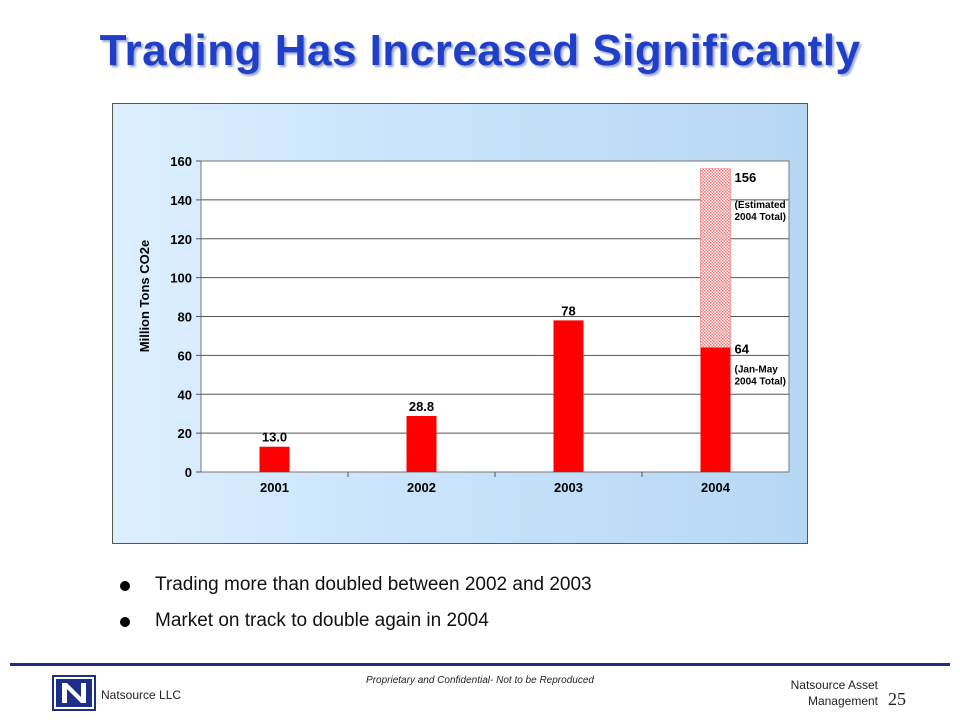 This screenshot has height=720, width=960. Describe the element at coordinates (274, 437) in the screenshot. I see `data-label: 13.0` at that location.